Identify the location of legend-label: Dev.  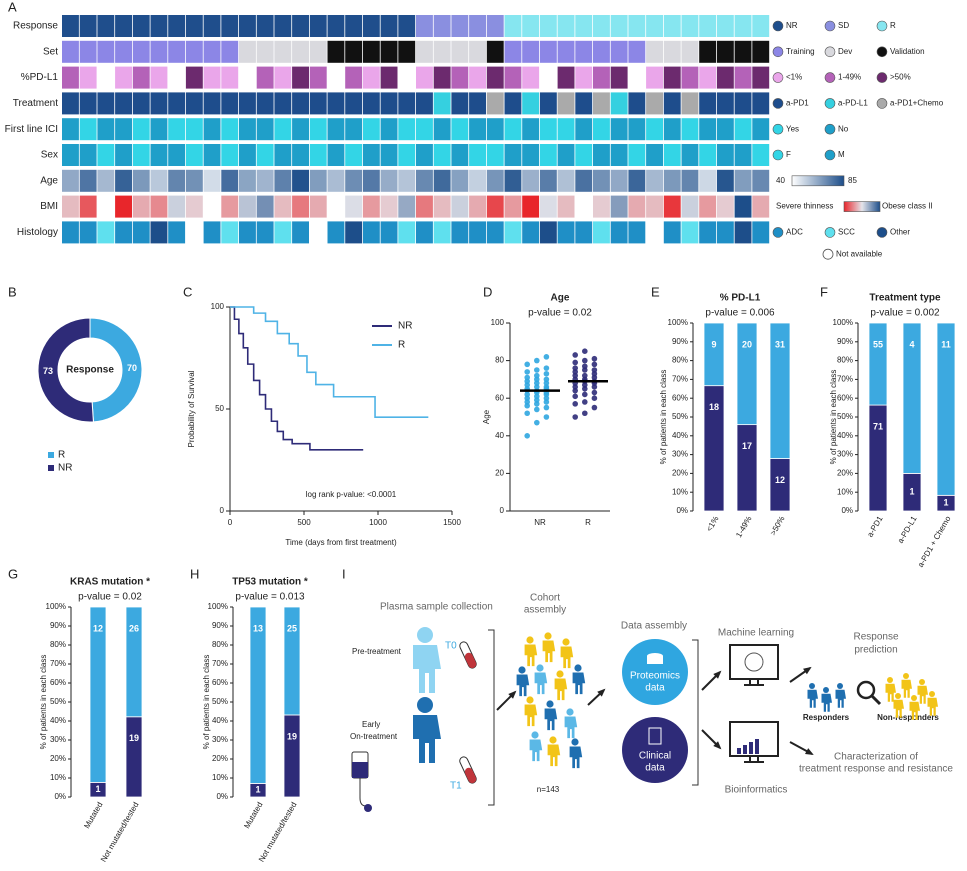
(845, 51).